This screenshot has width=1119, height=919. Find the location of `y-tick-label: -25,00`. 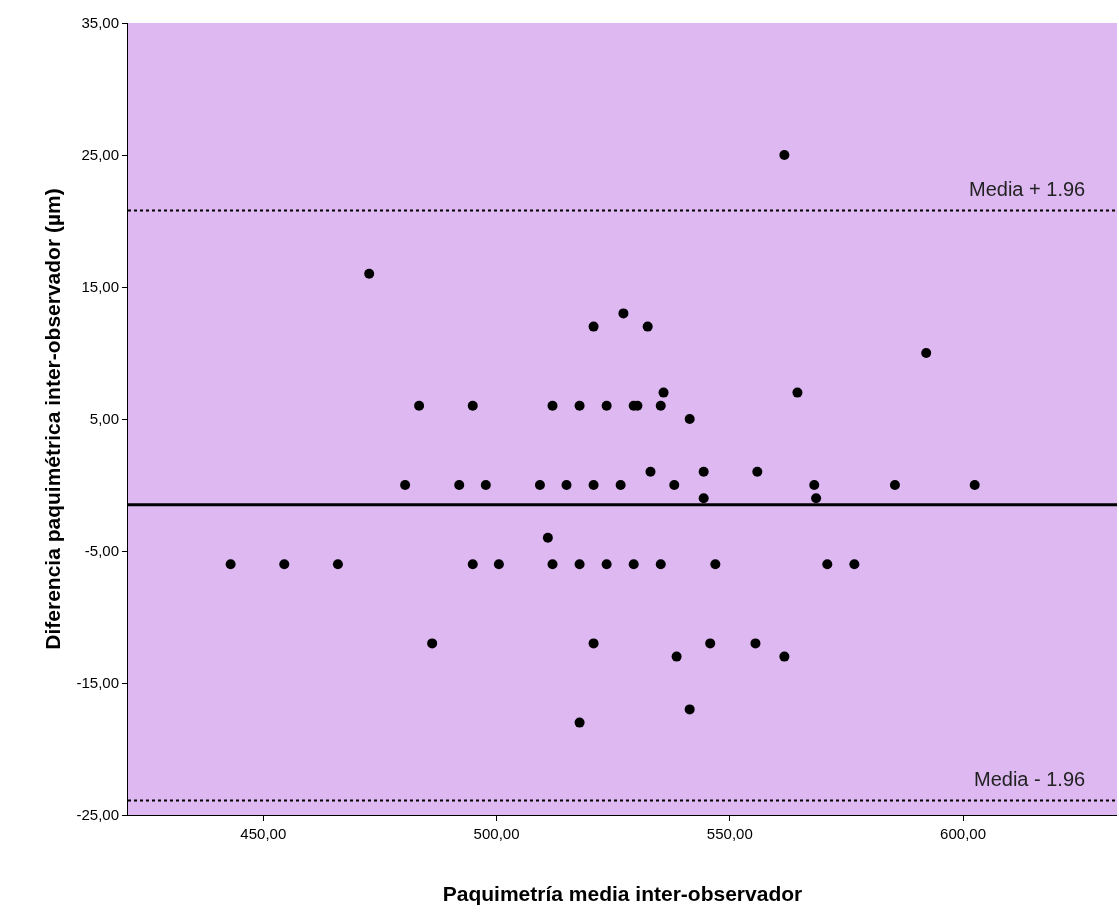

y-tick-label: -25,00 is located at coordinates (97, 815).